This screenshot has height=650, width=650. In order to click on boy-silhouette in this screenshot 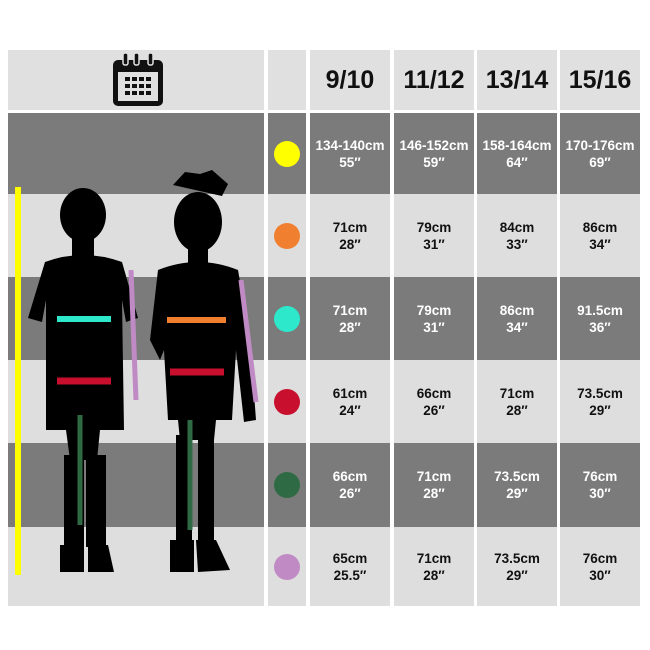, I will do `click(83, 380)`.